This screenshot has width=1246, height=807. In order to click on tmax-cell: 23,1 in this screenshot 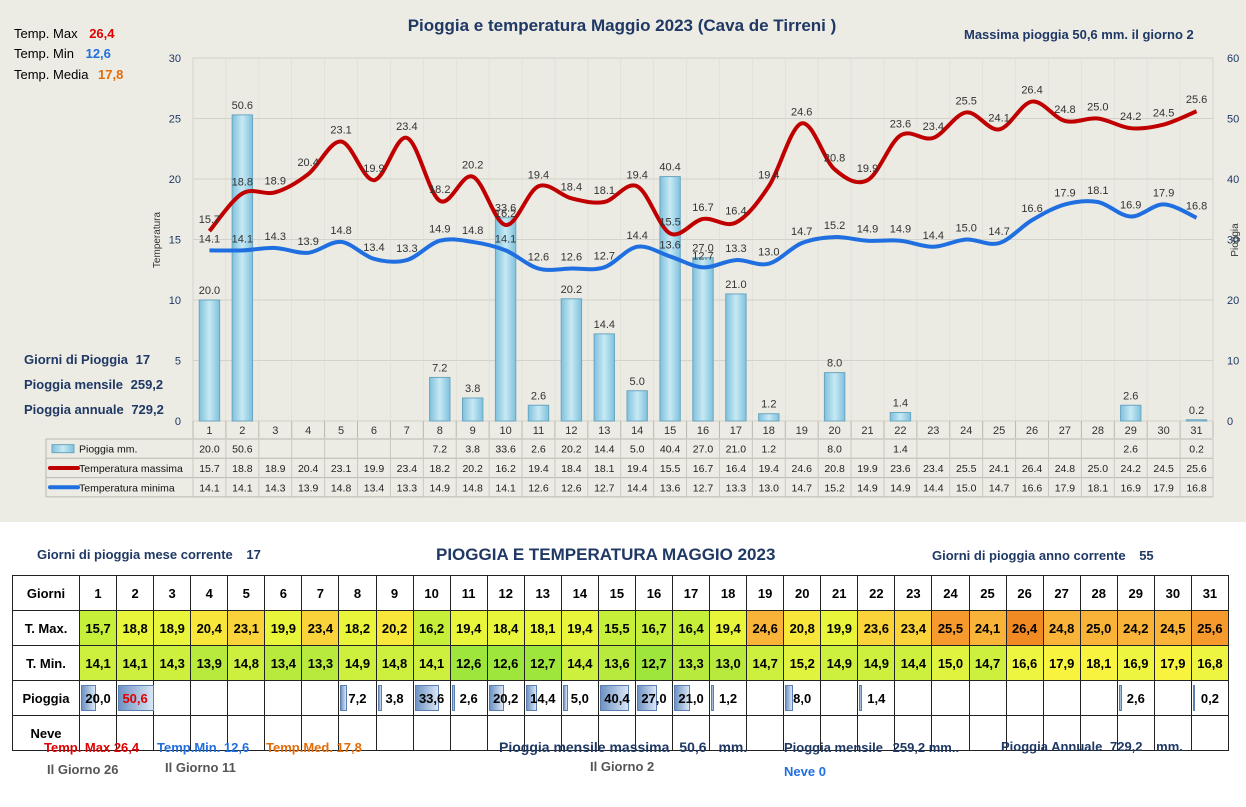, I will do `click(246, 628)`.